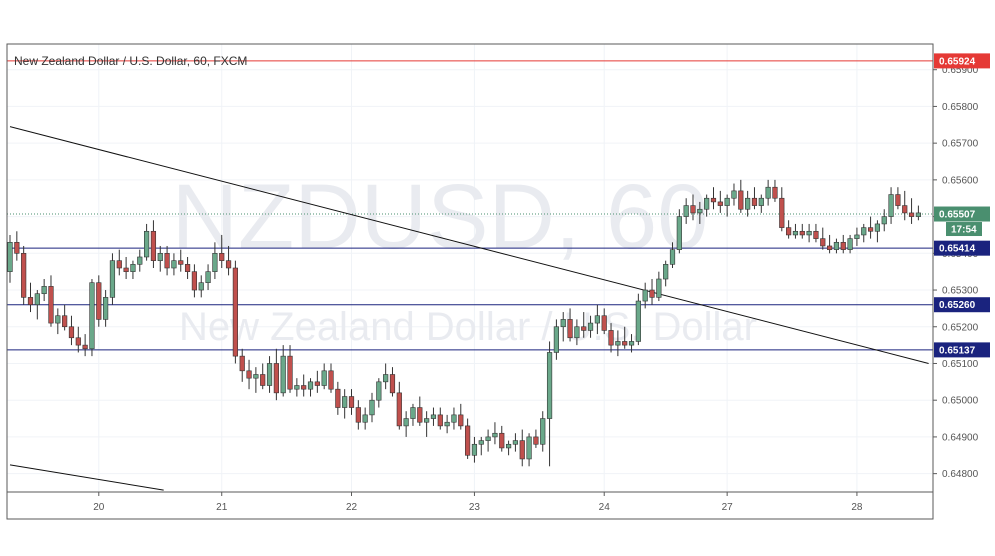 This screenshot has width=995, height=556. I want to click on watermark-name: New Zealand Dollar / U.S. Dollar, so click(468, 327).